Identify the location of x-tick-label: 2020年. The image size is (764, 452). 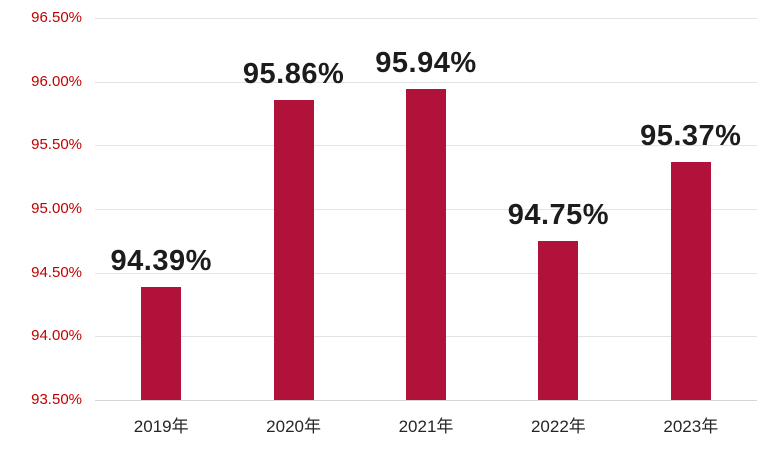
(293, 426).